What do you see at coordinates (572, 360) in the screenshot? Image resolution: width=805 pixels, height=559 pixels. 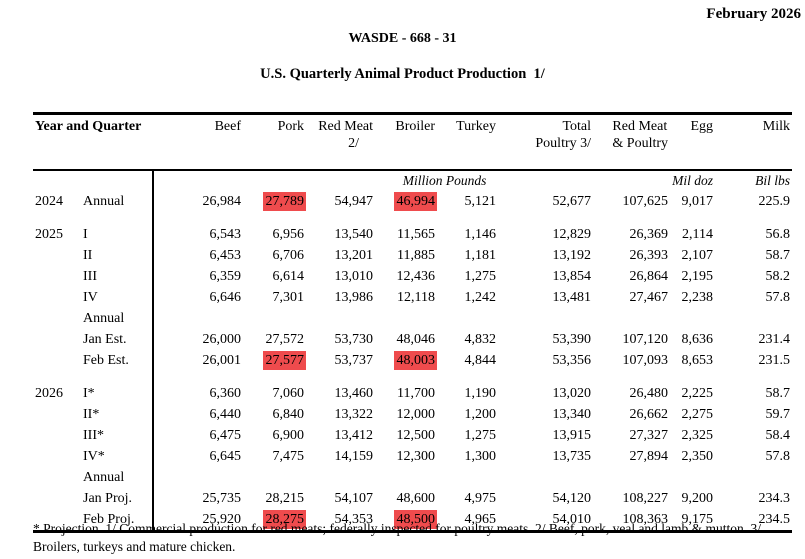 I see `cell-total-poultry: 53,356` at bounding box center [572, 360].